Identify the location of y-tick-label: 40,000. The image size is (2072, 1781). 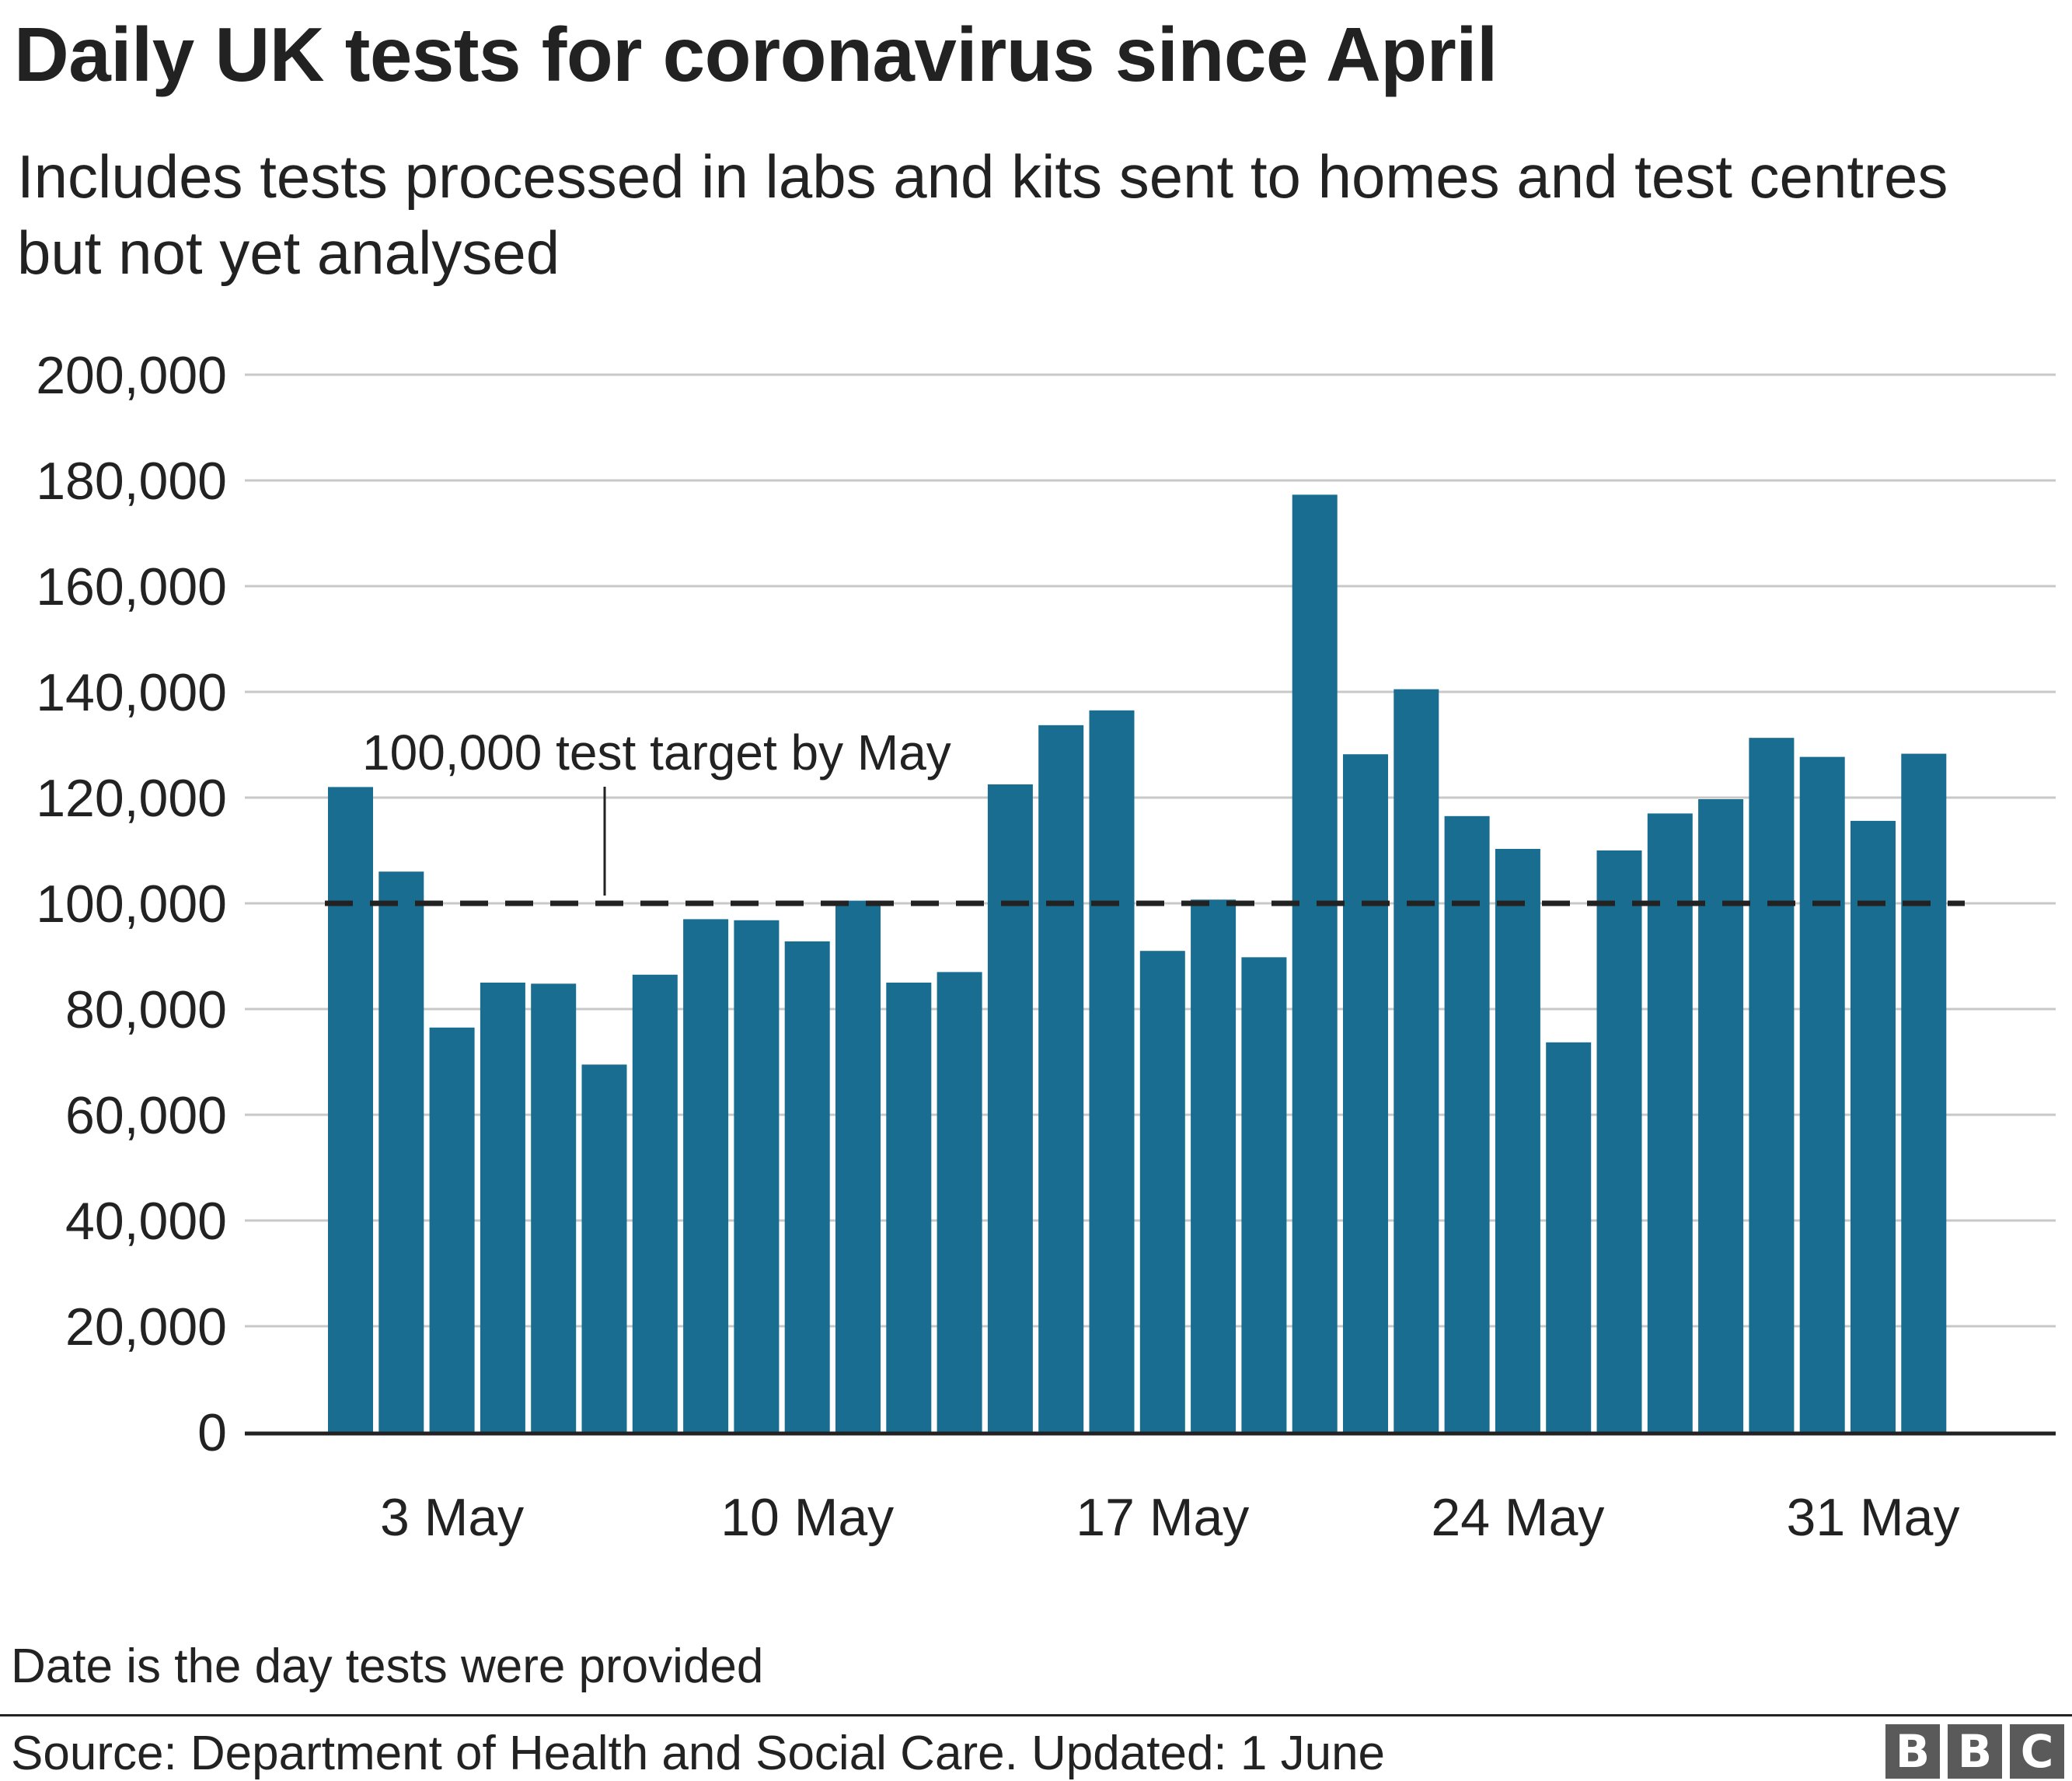
(146, 1221).